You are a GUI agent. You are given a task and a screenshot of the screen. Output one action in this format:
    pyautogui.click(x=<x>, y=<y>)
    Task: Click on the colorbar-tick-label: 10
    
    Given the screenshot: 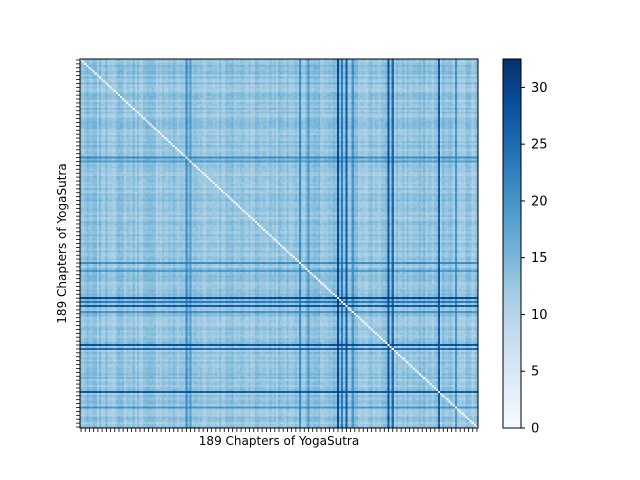 What is the action you would take?
    pyautogui.click(x=539, y=315)
    